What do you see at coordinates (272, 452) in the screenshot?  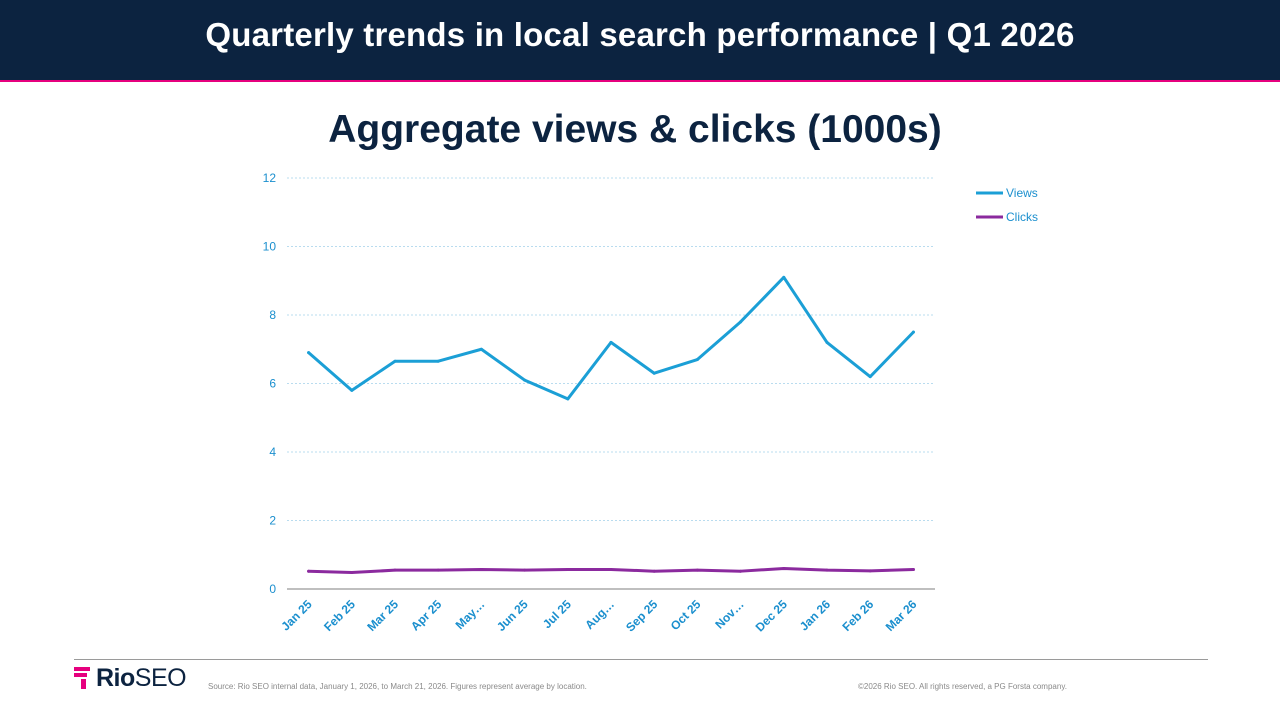 I see `y-tick-label: 4` at bounding box center [272, 452].